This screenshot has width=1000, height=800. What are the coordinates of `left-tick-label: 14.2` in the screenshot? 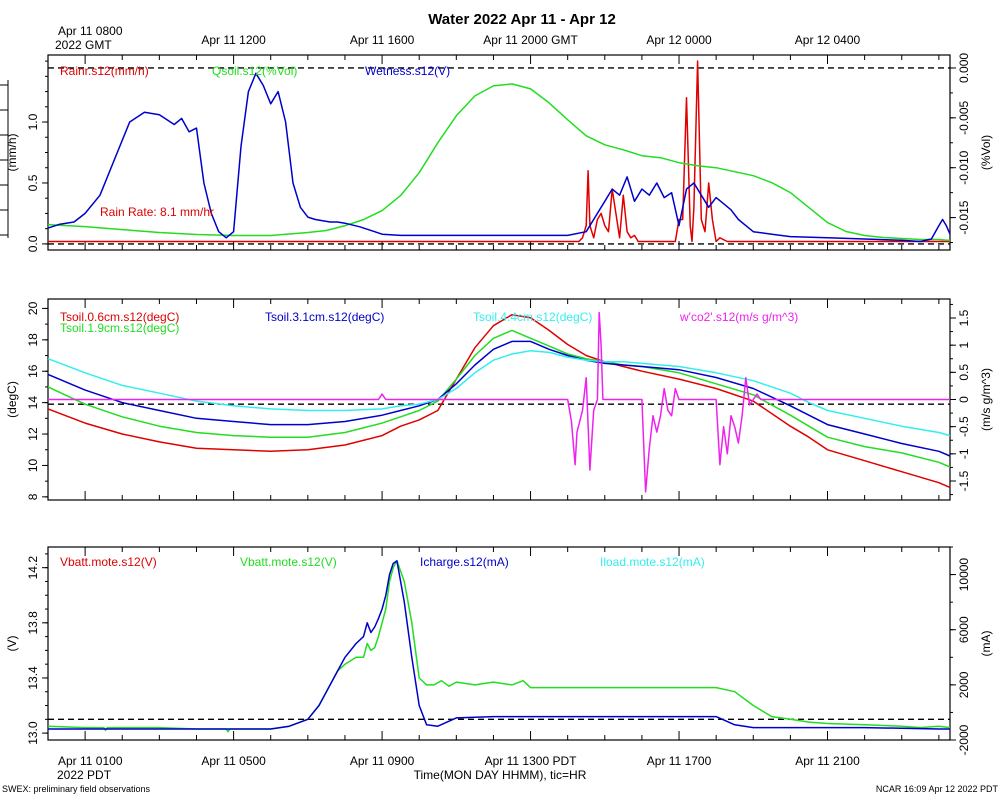 It's located at (33, 568).